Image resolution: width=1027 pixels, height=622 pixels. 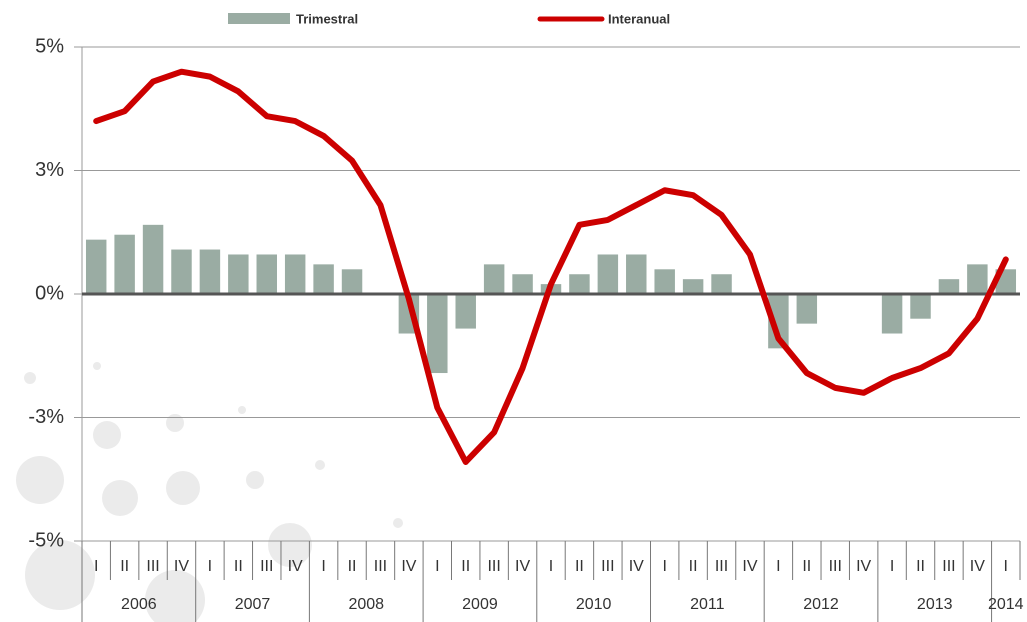 I want to click on year-label: 2011, so click(x=707, y=604).